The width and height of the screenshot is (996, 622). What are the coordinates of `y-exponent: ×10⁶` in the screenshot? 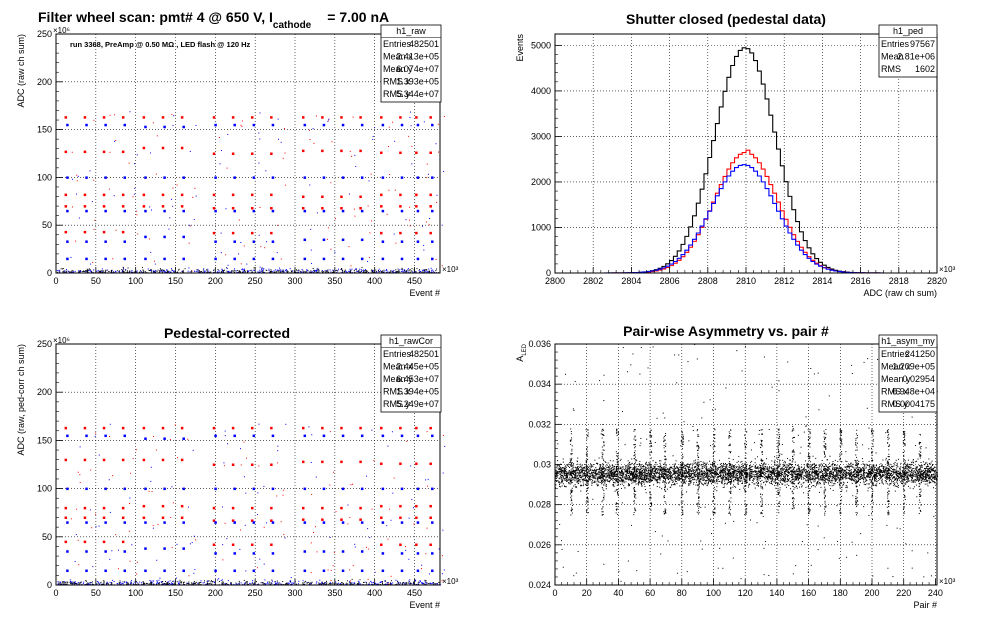 It's located at (61, 30).